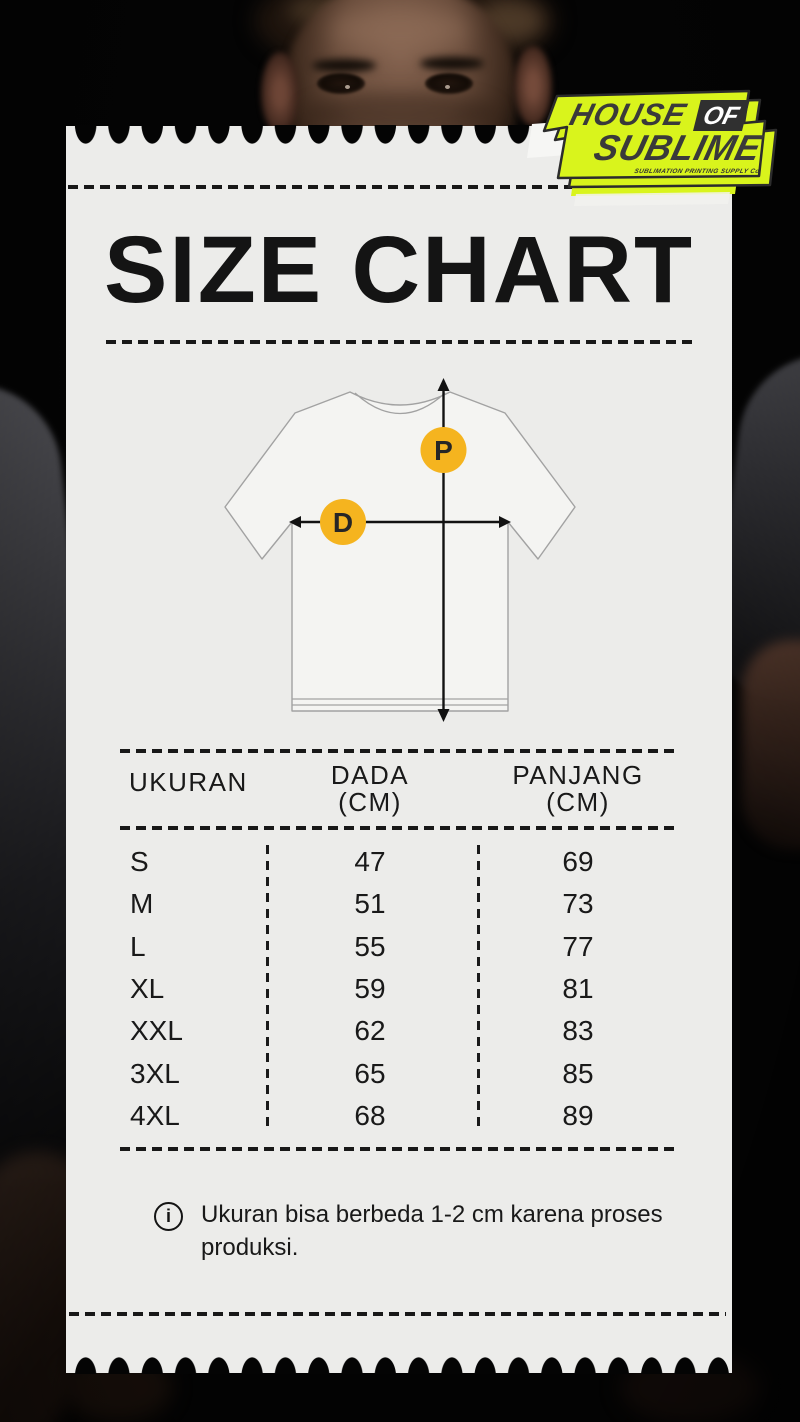 This screenshot has height=1422, width=800. Describe the element at coordinates (362, 988) in the screenshot. I see `table-row: XL 59 81` at that location.